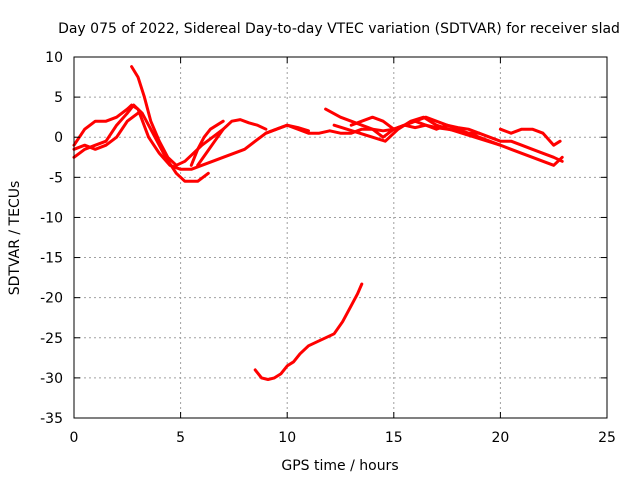 The image size is (640, 480). Describe the element at coordinates (56, 178) in the screenshot. I see `y-tick-label: -5` at that location.